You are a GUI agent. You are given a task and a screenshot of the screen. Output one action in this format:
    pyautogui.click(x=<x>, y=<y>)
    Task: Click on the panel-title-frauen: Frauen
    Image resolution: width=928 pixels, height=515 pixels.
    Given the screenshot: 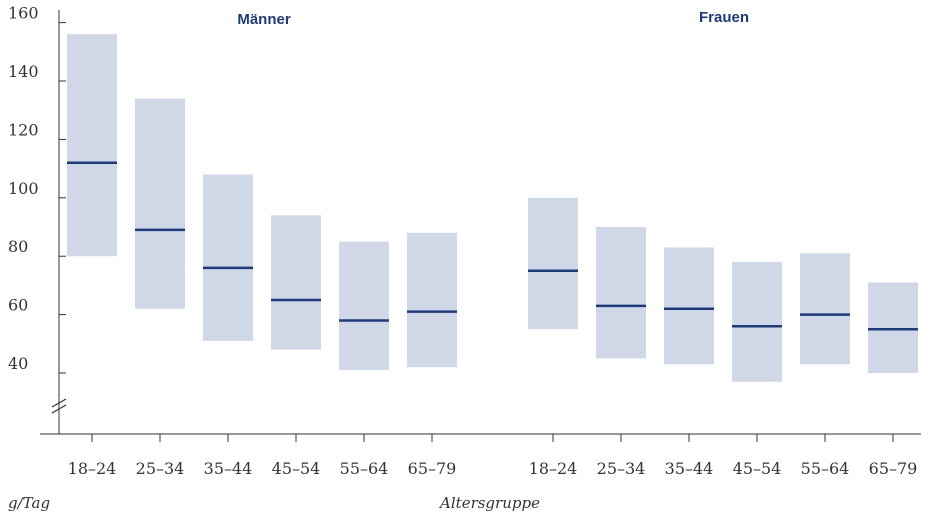 What is the action you would take?
    pyautogui.click(x=724, y=17)
    